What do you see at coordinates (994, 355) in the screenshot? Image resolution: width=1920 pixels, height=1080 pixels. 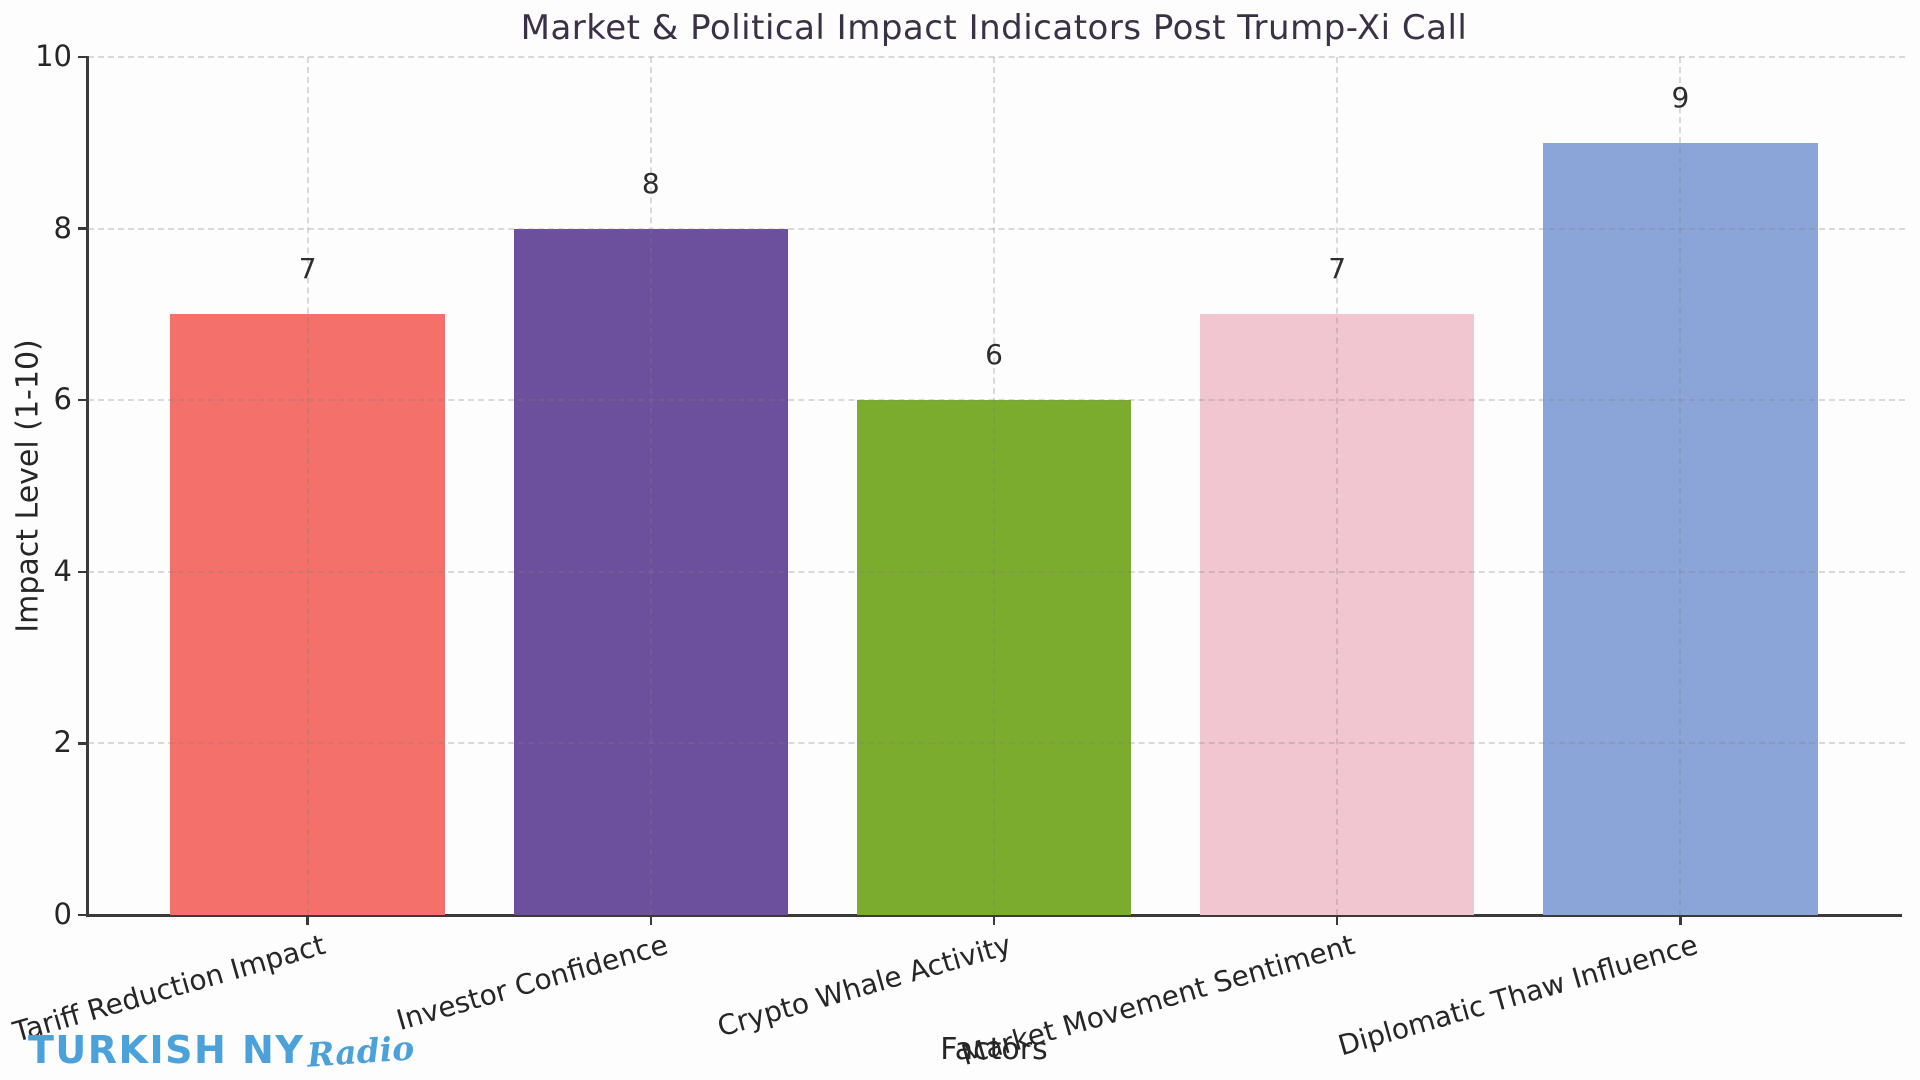 I see `bar-value-label: 6` at bounding box center [994, 355].